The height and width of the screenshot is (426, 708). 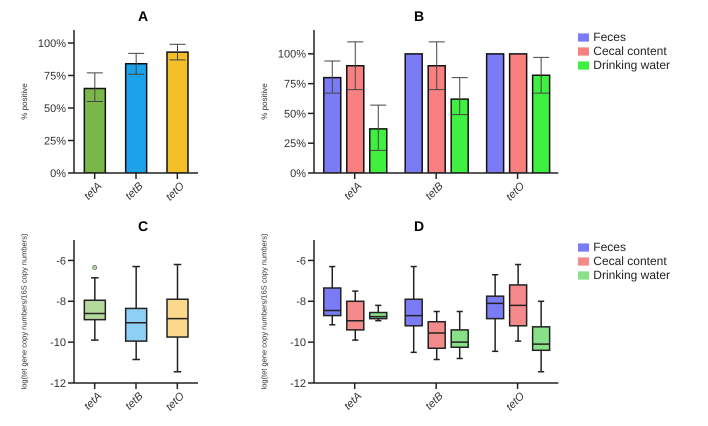 What do you see at coordinates (143, 16) in the screenshot?
I see `chart-title: A` at bounding box center [143, 16].